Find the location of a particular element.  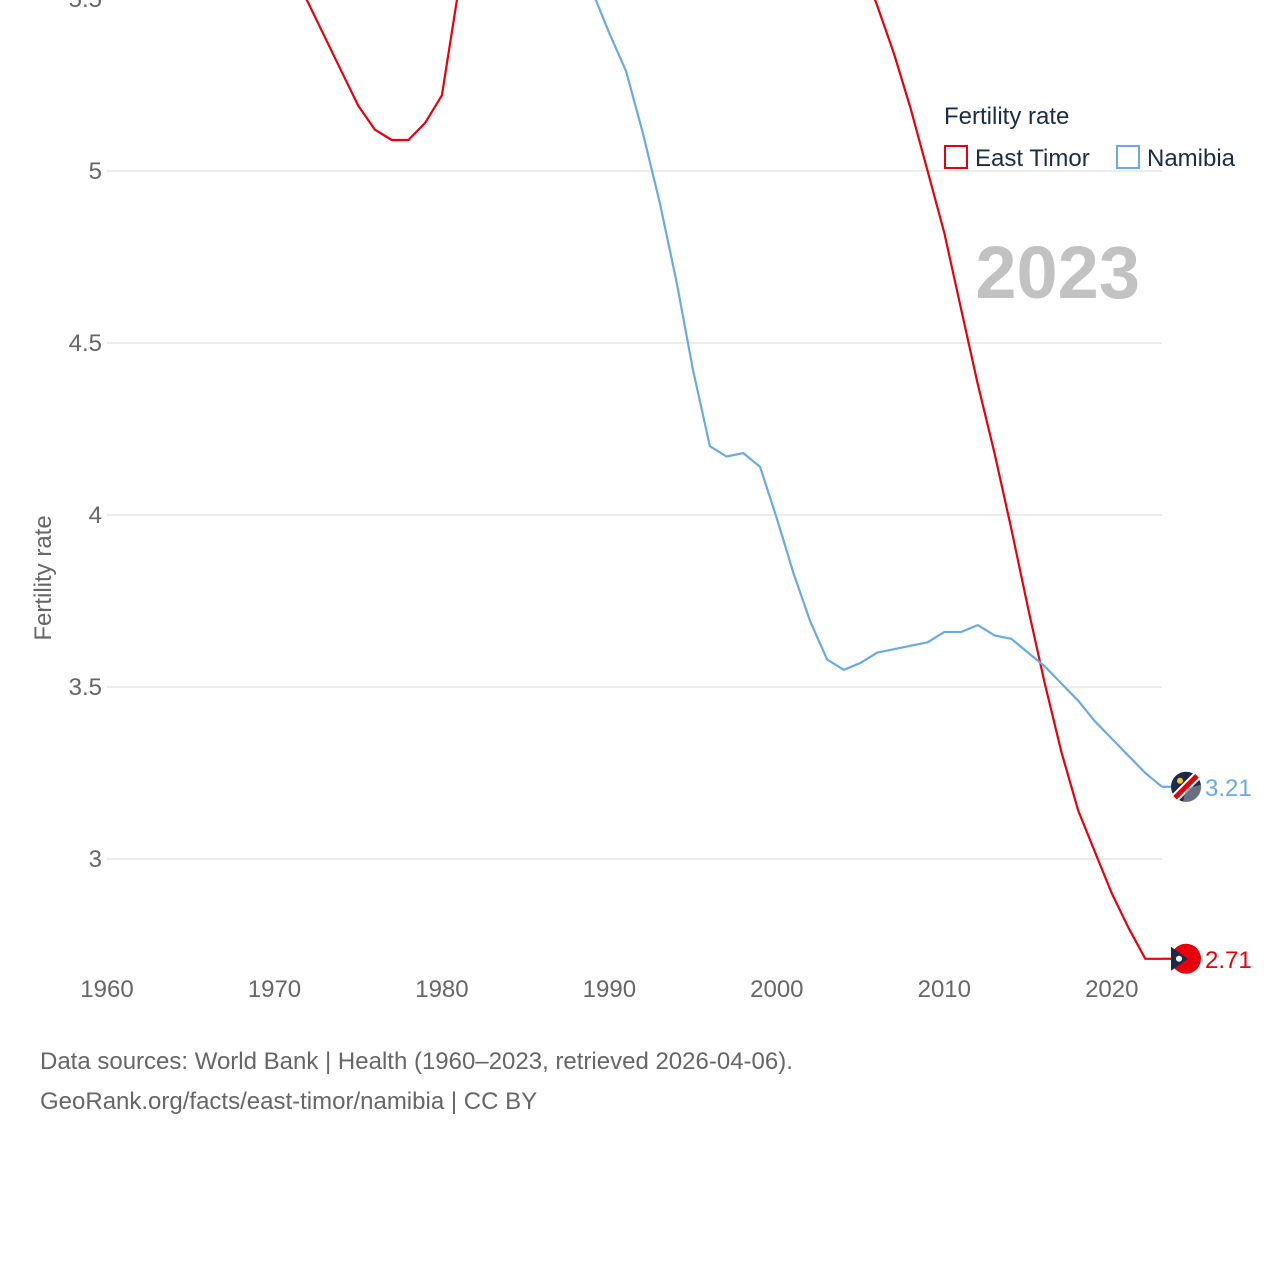

y-tick-label: 5 is located at coordinates (95, 171).